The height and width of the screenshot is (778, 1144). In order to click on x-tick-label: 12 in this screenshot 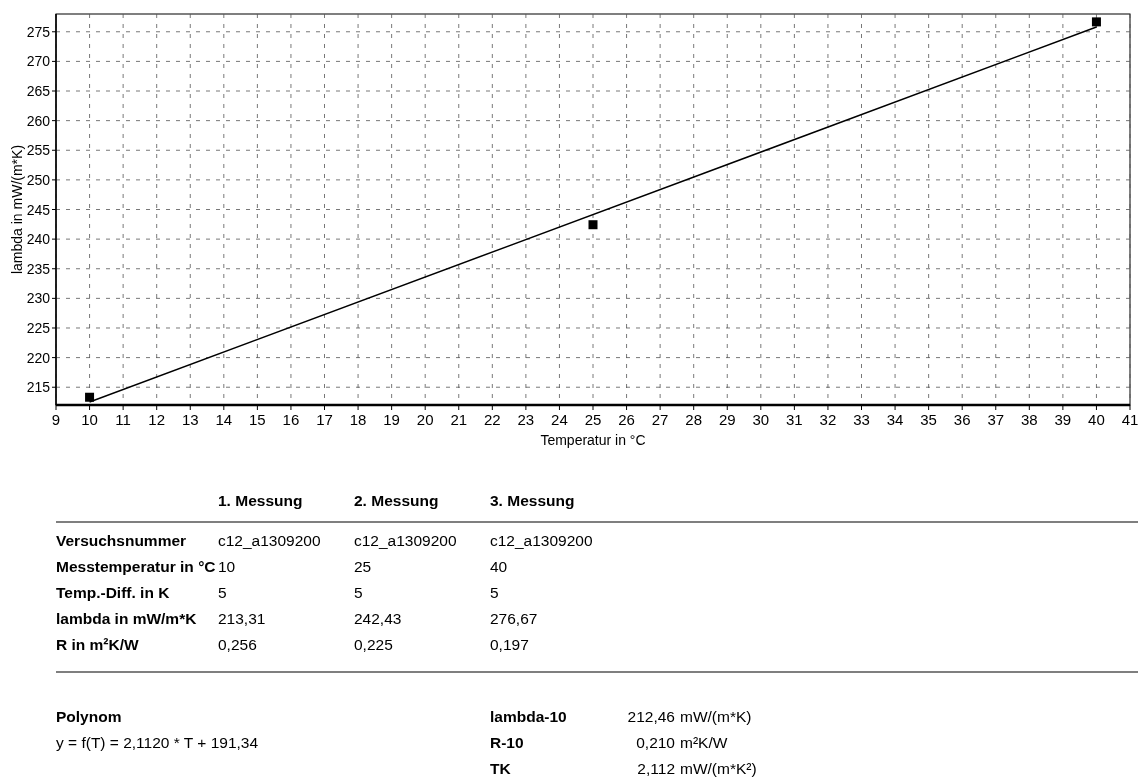, I will do `click(157, 419)`.